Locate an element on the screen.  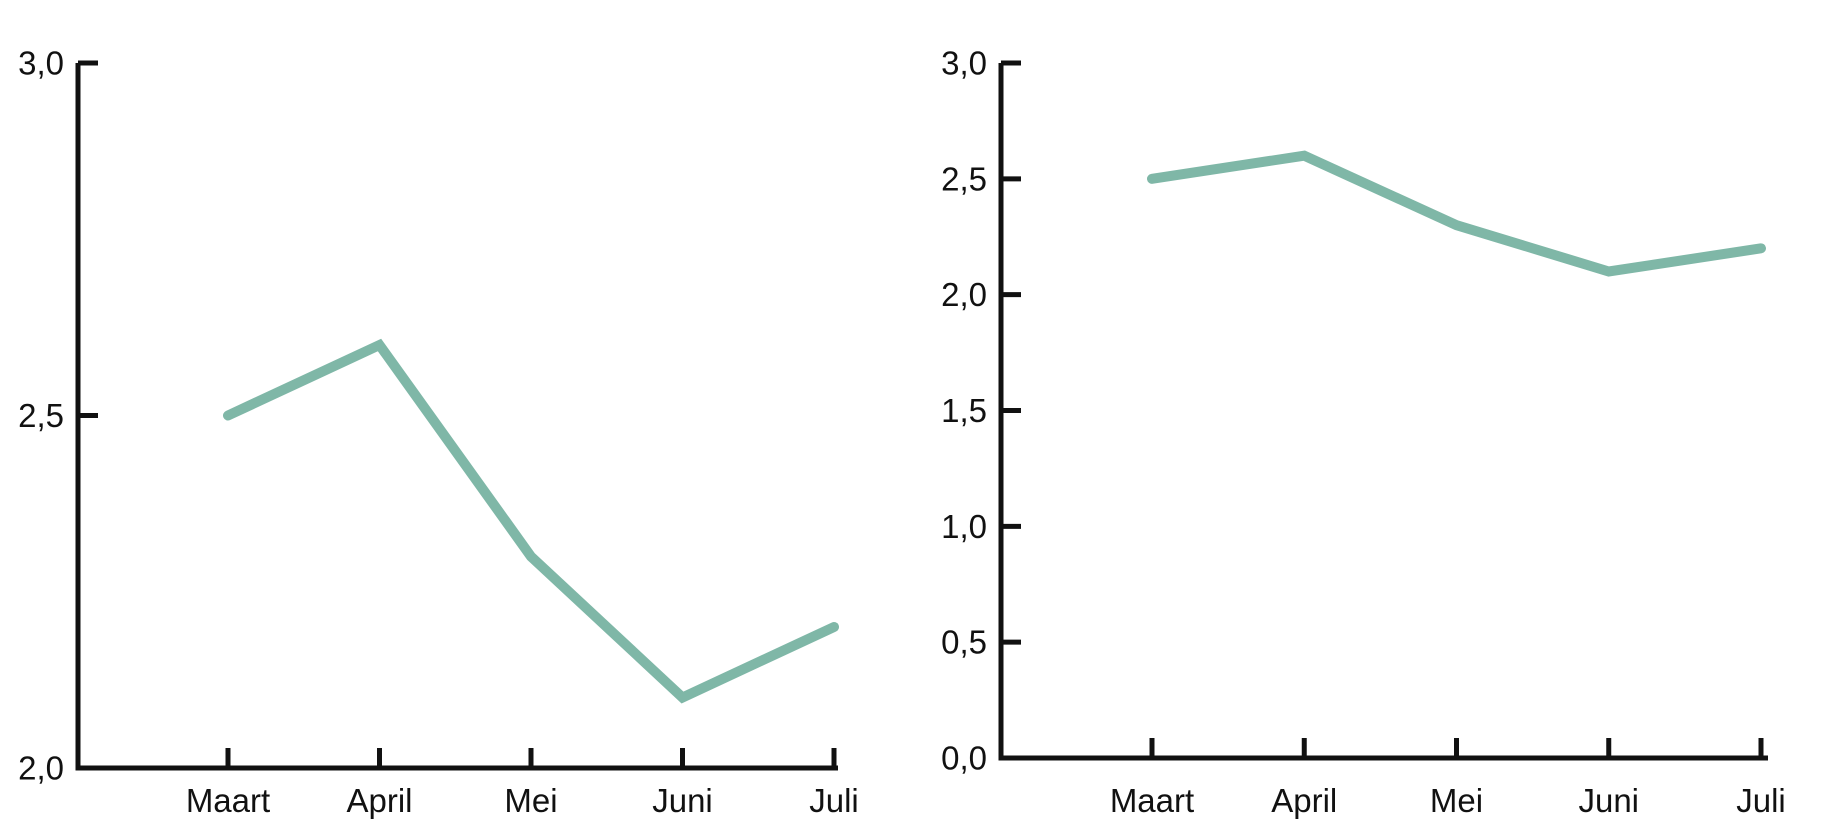
y-axis-tick-label: 1,5 is located at coordinates (964, 410).